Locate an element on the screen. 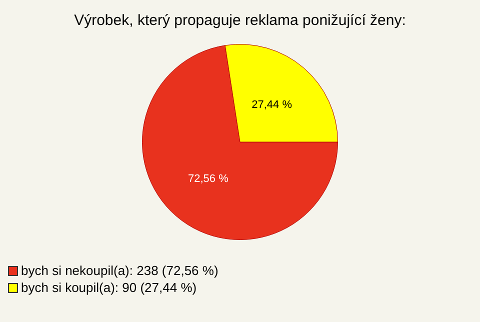 Image resolution: width=480 pixels, height=322 pixels. chart-title: Výrobek, který propaguje reklama ponižující ženy: is located at coordinates (240, 21).